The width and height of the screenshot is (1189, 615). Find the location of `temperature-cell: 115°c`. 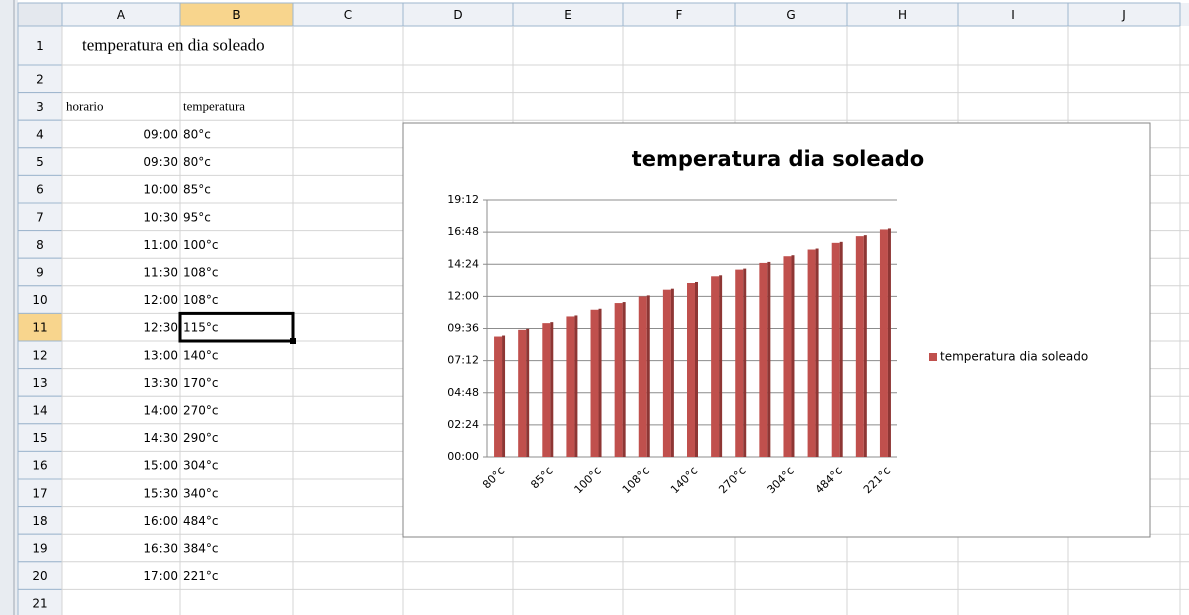

temperature-cell: 115°c is located at coordinates (201, 328).